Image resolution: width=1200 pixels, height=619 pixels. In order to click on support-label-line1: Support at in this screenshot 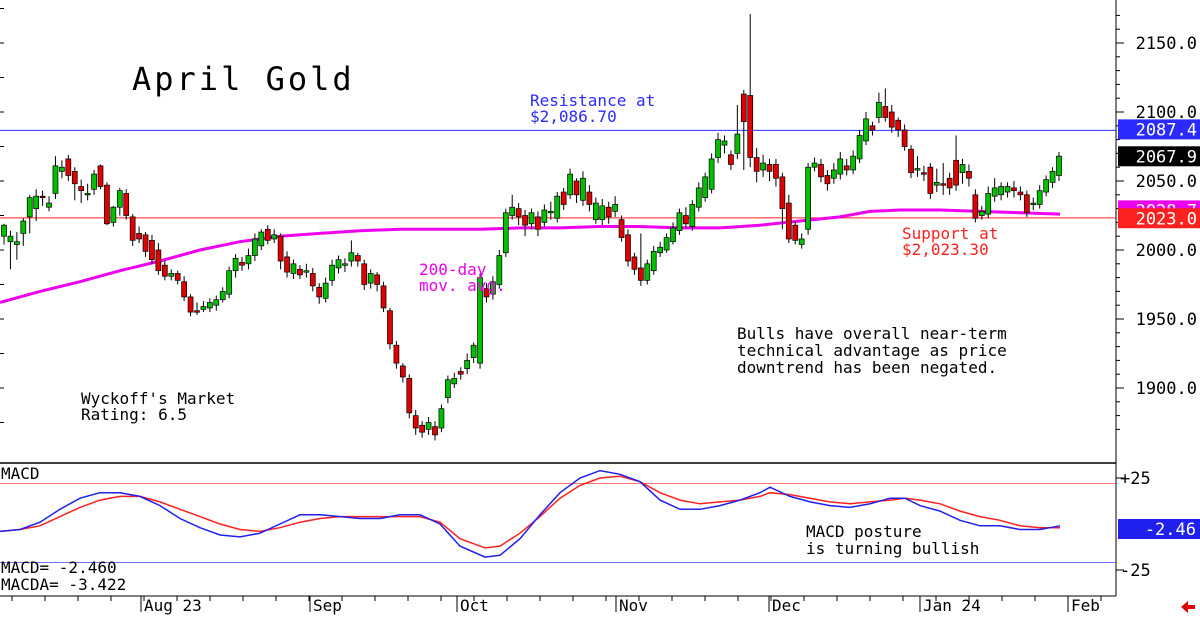, I will do `click(950, 233)`.